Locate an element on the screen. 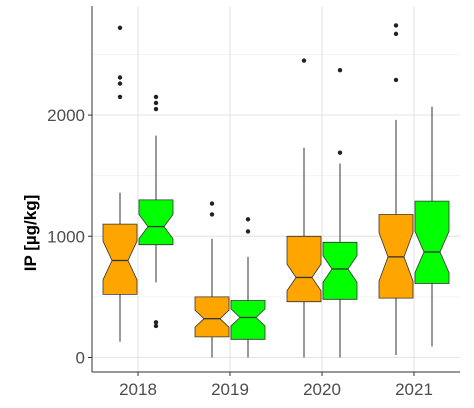 The image size is (474, 408). y-tick-label: 2000 is located at coordinates (66, 115).